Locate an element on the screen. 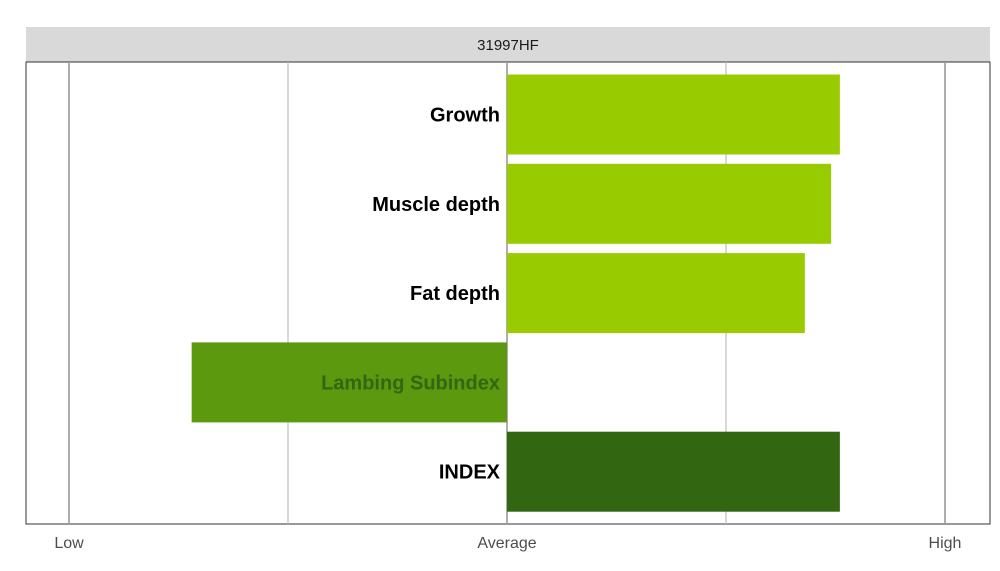  x-tick-label: Average is located at coordinates (506, 543).